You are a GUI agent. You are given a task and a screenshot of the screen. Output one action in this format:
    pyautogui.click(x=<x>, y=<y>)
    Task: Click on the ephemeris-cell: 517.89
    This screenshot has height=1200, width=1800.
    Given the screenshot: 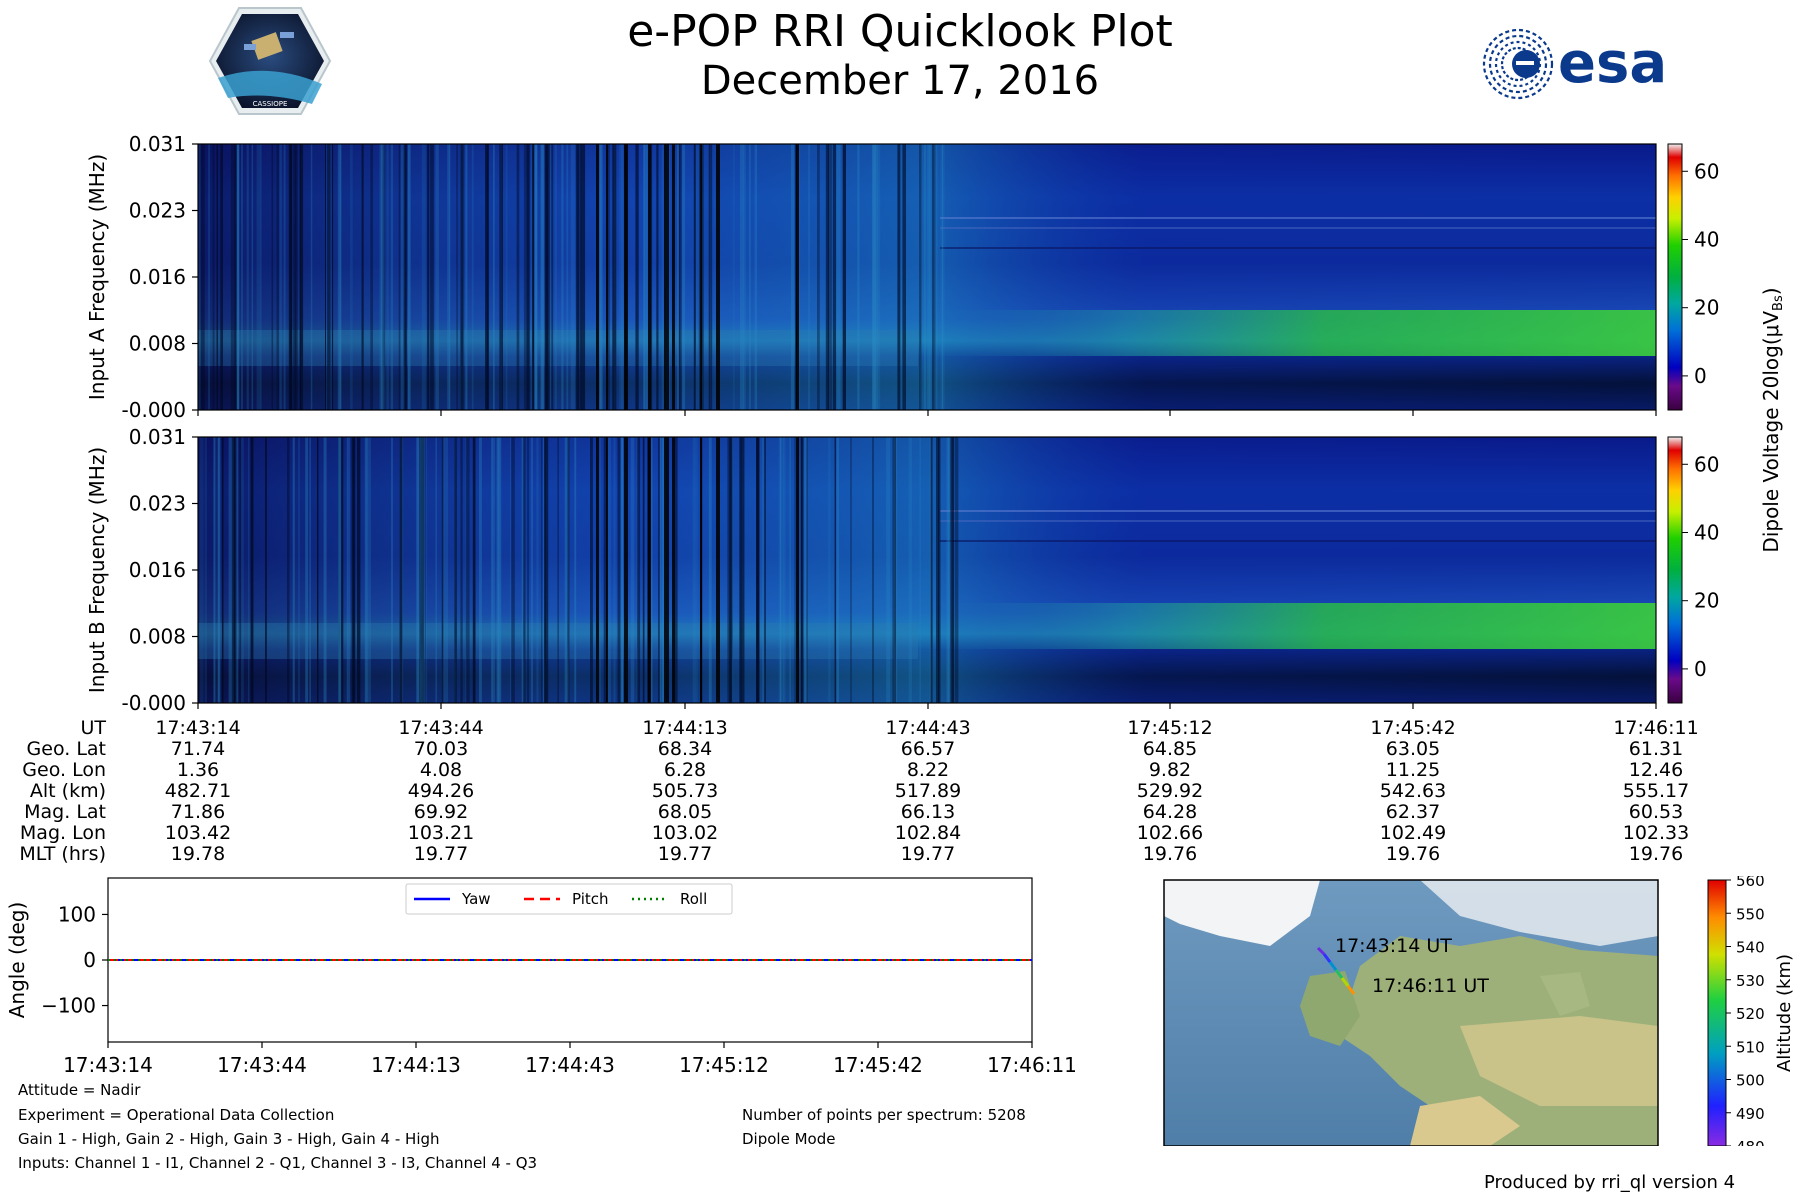 What is the action you would take?
    pyautogui.click(x=928, y=791)
    